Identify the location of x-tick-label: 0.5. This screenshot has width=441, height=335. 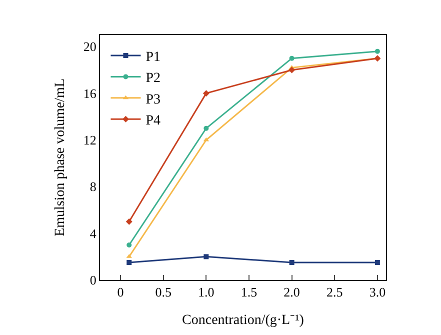
(163, 292).